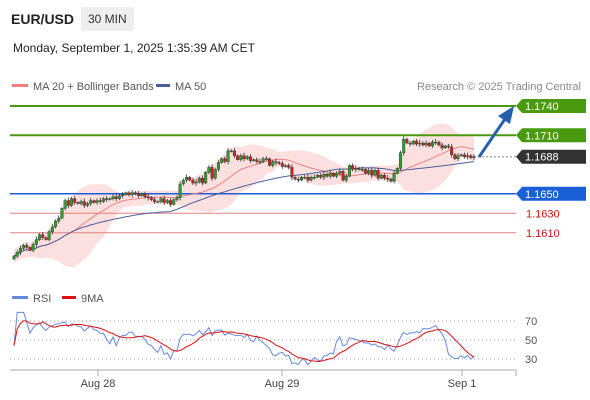  What do you see at coordinates (69, 297) in the screenshot?
I see `rsi-ma-legend-swatch` at bounding box center [69, 297].